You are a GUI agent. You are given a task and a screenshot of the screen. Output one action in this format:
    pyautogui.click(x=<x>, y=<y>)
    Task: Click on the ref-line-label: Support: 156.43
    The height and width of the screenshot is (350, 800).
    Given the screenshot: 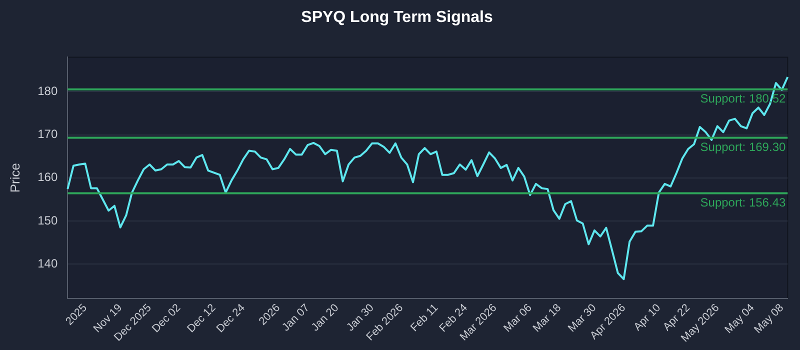 What is the action you would take?
    pyautogui.click(x=743, y=203)
    